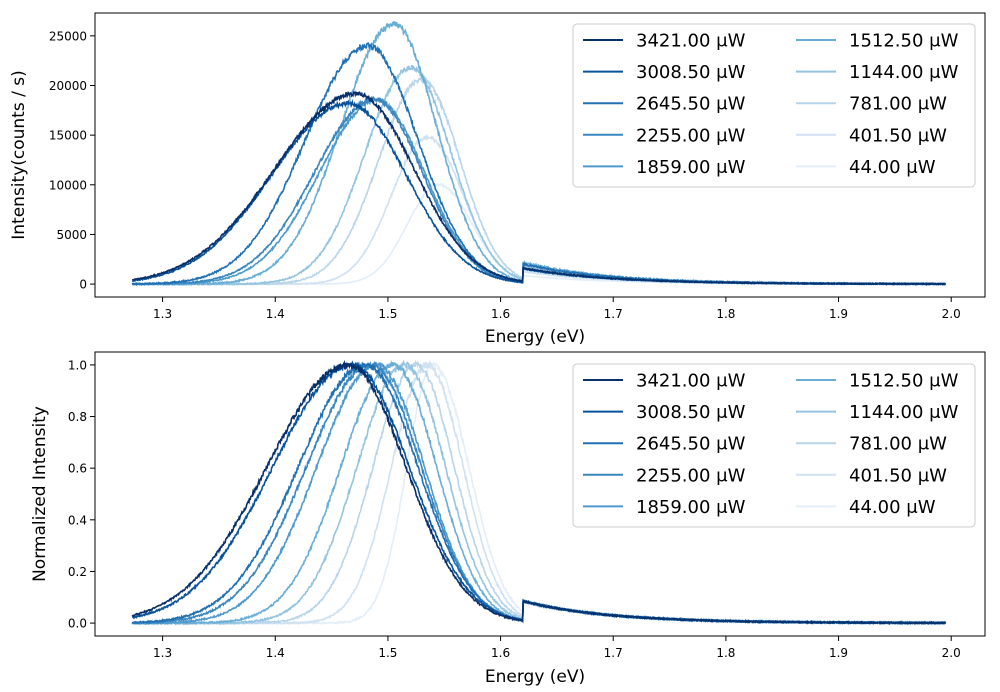 This screenshot has height=692, width=1000. I want to click on y-tick-label: 10000, so click(68, 185).